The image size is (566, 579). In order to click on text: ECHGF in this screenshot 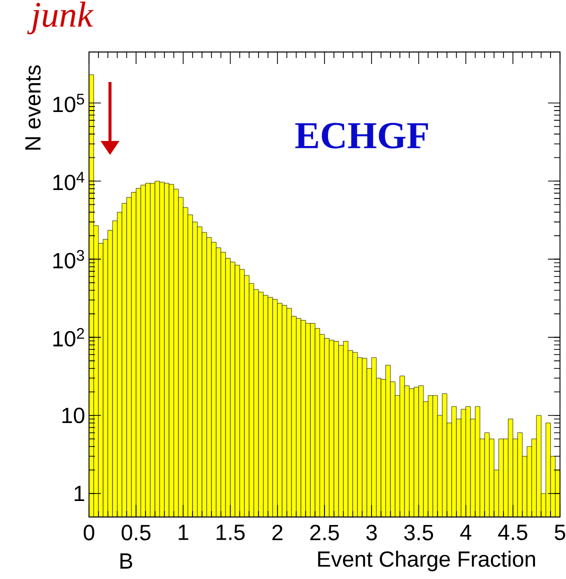, I will do `click(361, 135)`.